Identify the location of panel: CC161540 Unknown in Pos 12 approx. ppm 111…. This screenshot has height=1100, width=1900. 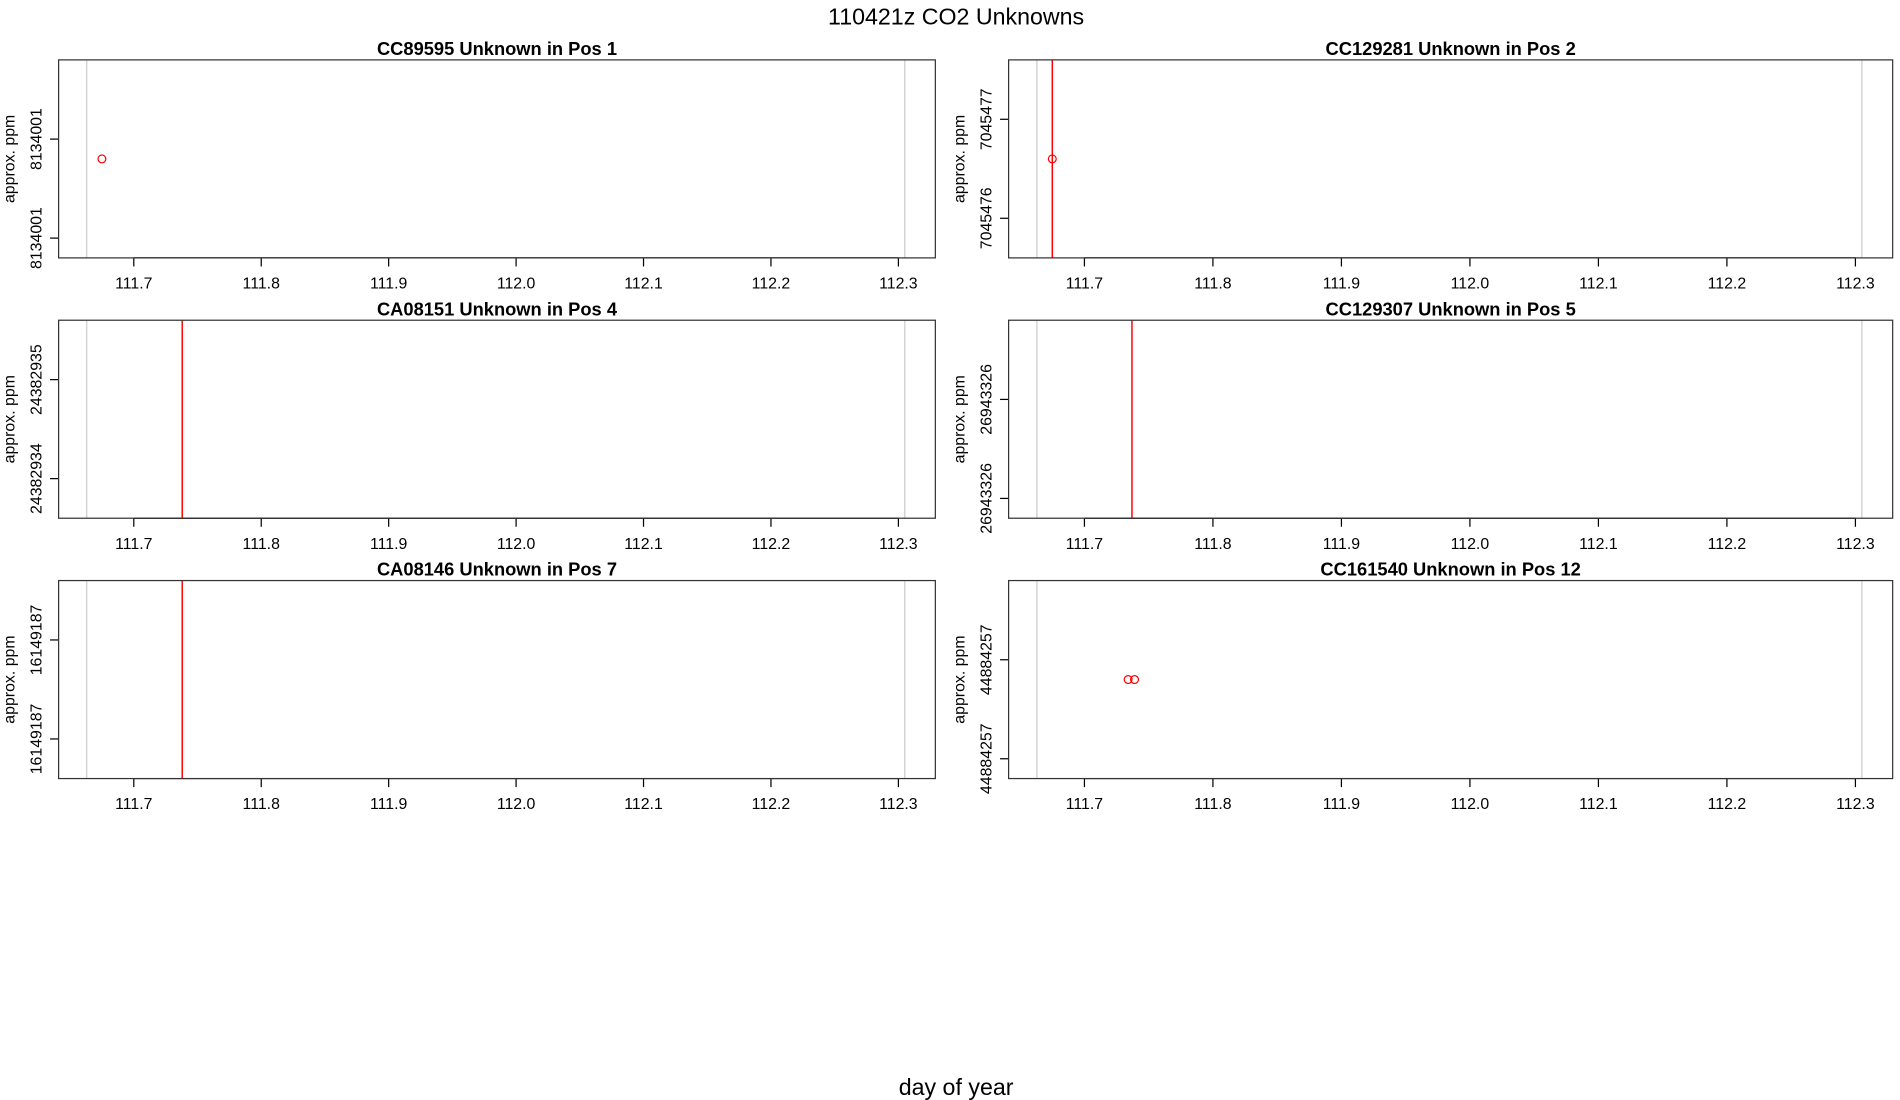
(1423, 686).